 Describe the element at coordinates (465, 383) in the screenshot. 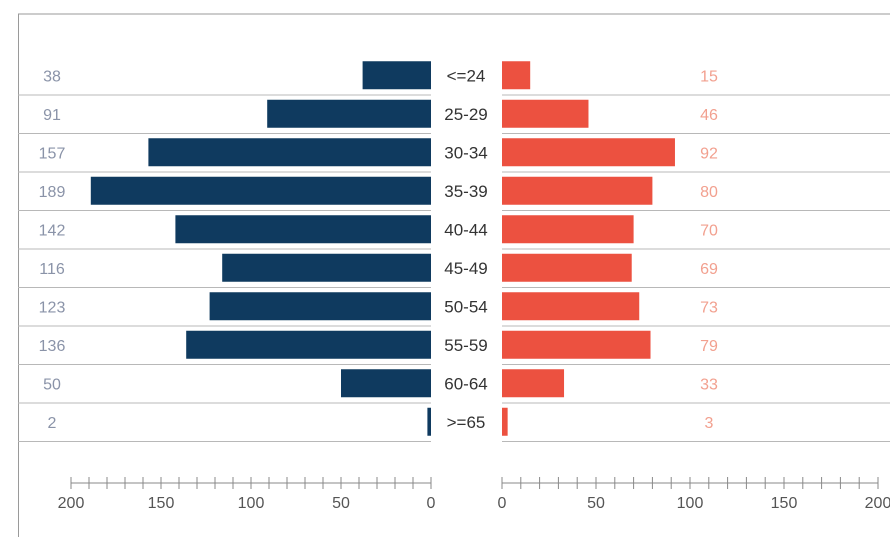

I see `category-label-8: 60-64` at that location.